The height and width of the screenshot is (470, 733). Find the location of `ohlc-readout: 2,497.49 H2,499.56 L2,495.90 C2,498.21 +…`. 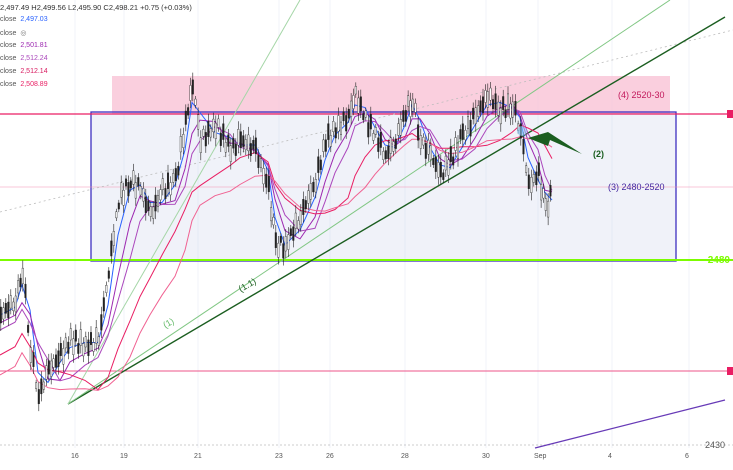

ohlc-readout: 2,497.49 H2,499.56 L2,495.90 C2,498.21 +… is located at coordinates (96, 7).